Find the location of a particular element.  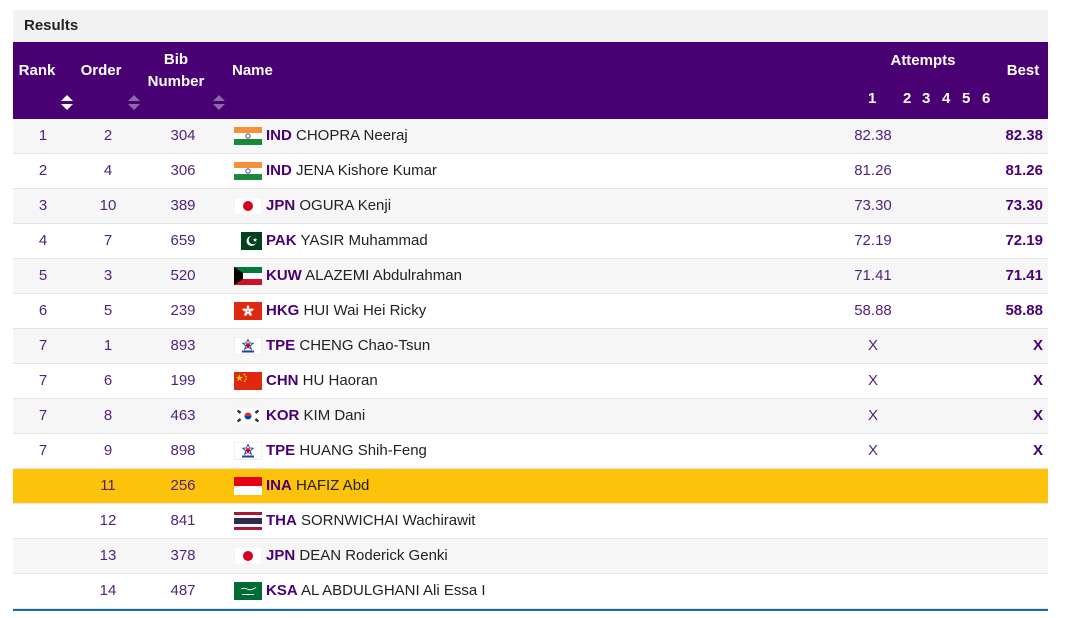

athlete-name-text: SORNWICHAI Wachirawit is located at coordinates (388, 520).